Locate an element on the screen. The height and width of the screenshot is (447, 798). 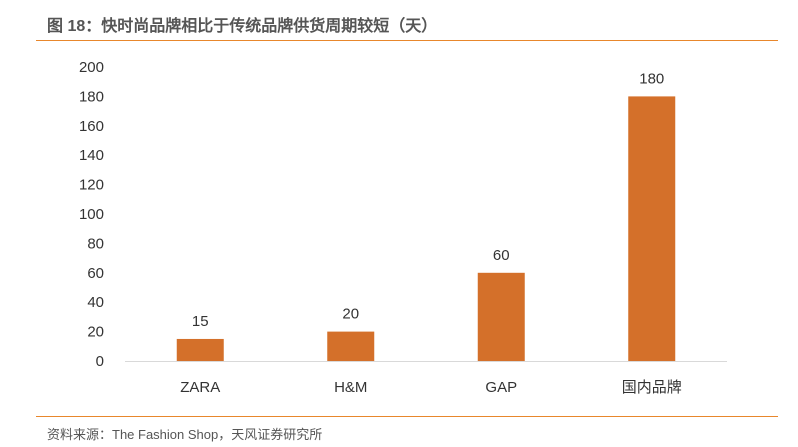
y-tick-label: 120 is located at coordinates (91, 185).